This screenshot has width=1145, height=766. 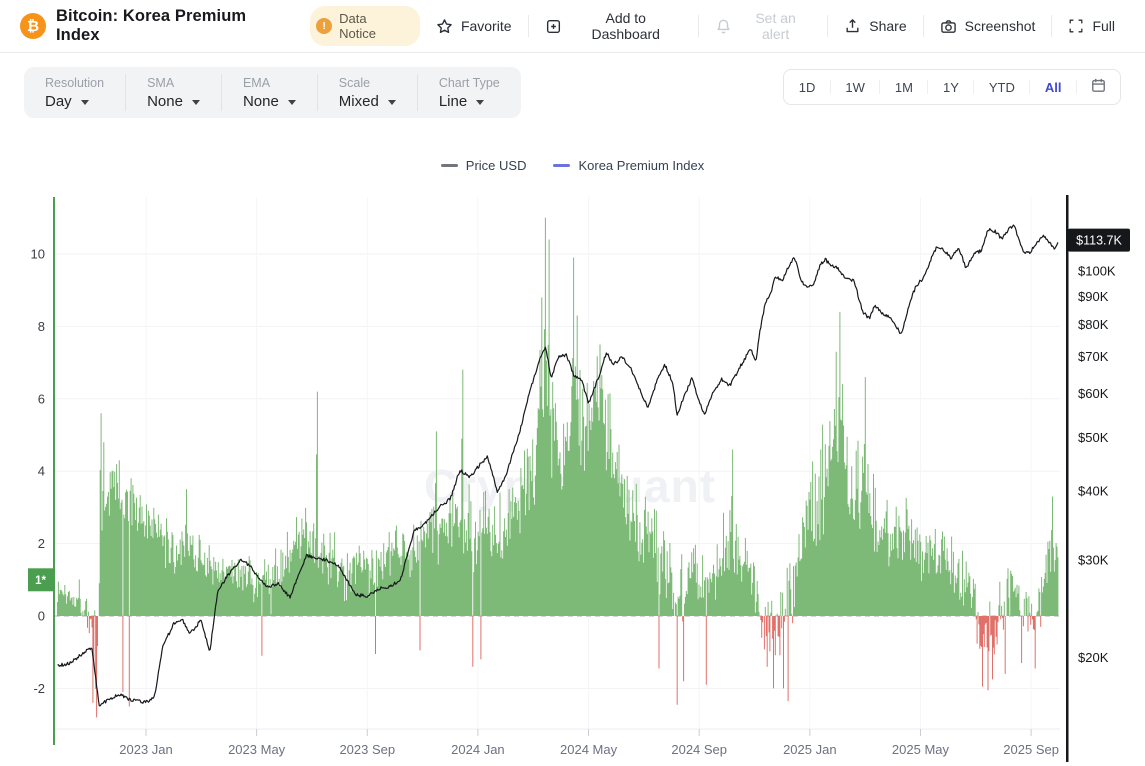 What do you see at coordinates (763, 26) in the screenshot?
I see `set-alert-button: Set an alert` at bounding box center [763, 26].